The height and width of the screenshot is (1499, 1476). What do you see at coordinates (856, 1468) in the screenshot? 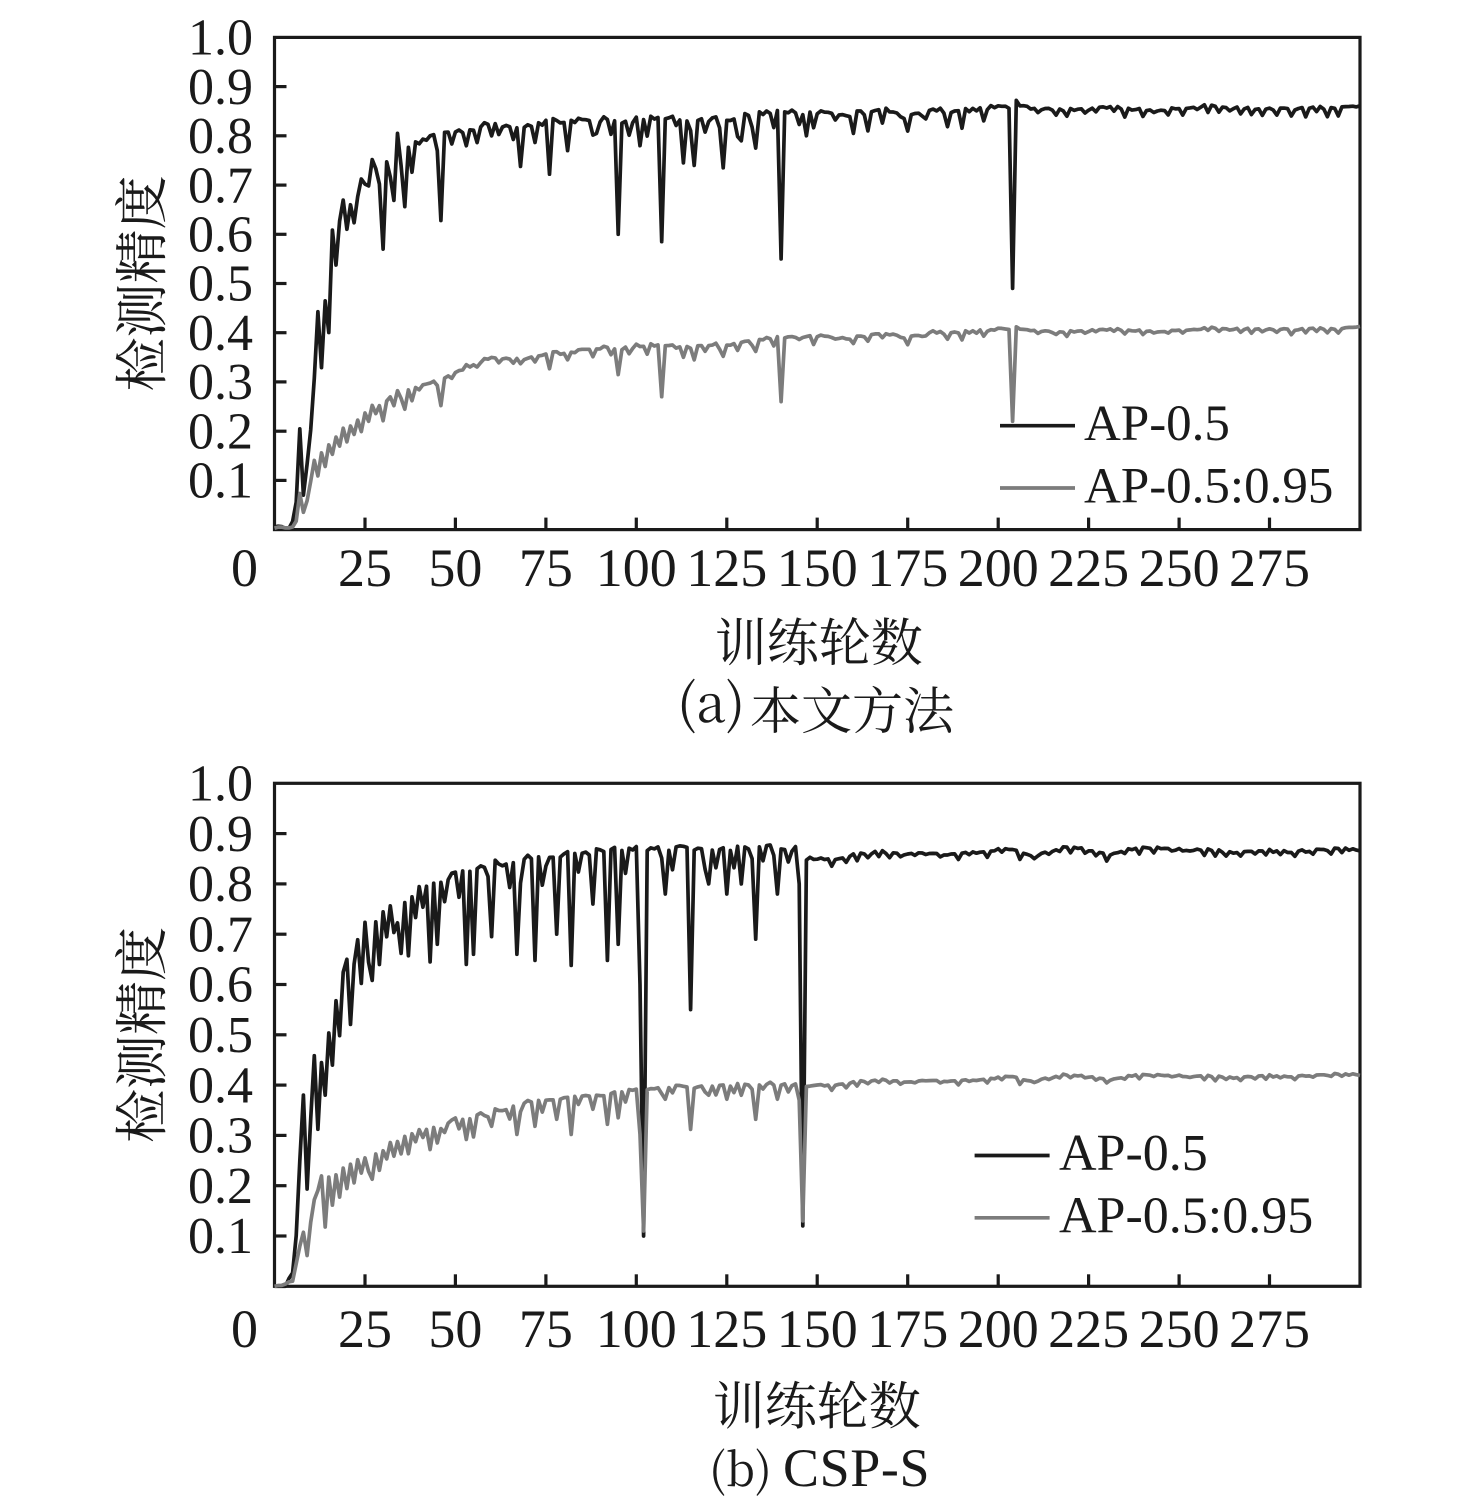
I see `svg-text: CSP-S` at bounding box center [856, 1468].